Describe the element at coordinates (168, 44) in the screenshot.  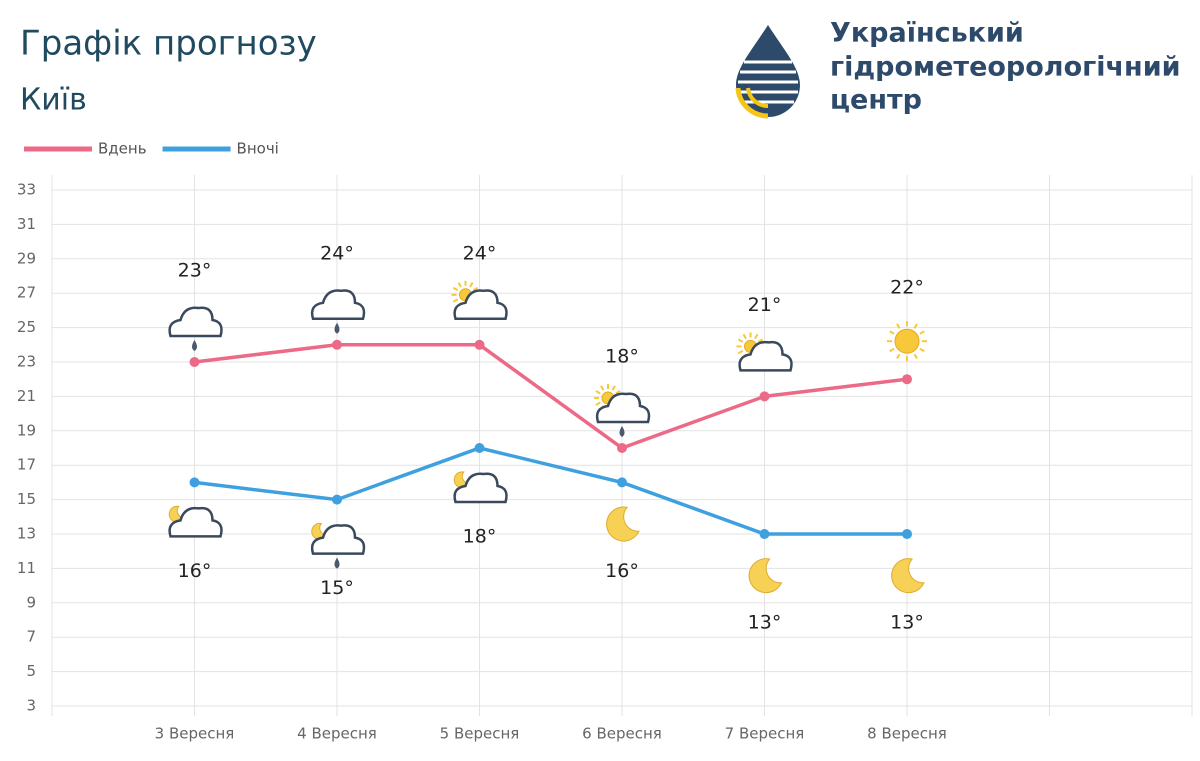
I see `title: Графік прогнозу` at that location.